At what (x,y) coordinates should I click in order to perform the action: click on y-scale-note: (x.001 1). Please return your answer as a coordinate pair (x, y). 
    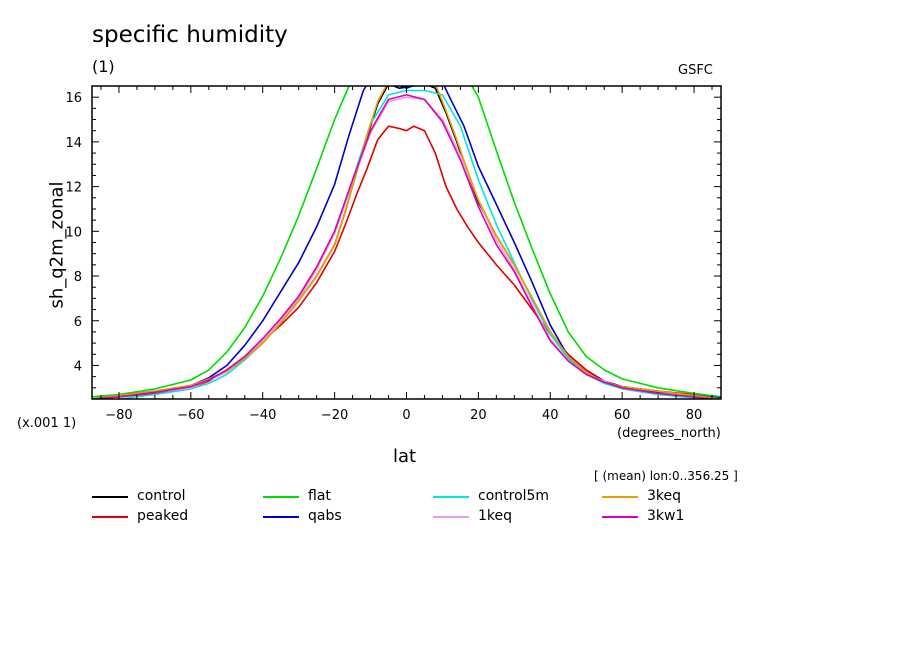
    Looking at the image, I should click on (47, 423).